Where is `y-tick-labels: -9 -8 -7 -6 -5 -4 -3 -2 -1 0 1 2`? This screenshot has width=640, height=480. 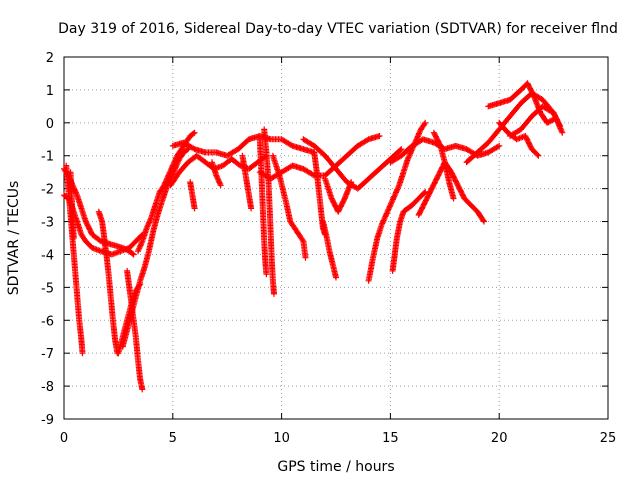
y-tick-labels: -9 -8 -7 -6 -5 -4 -3 -2 -1 0 1 2 is located at coordinates (47, 239).